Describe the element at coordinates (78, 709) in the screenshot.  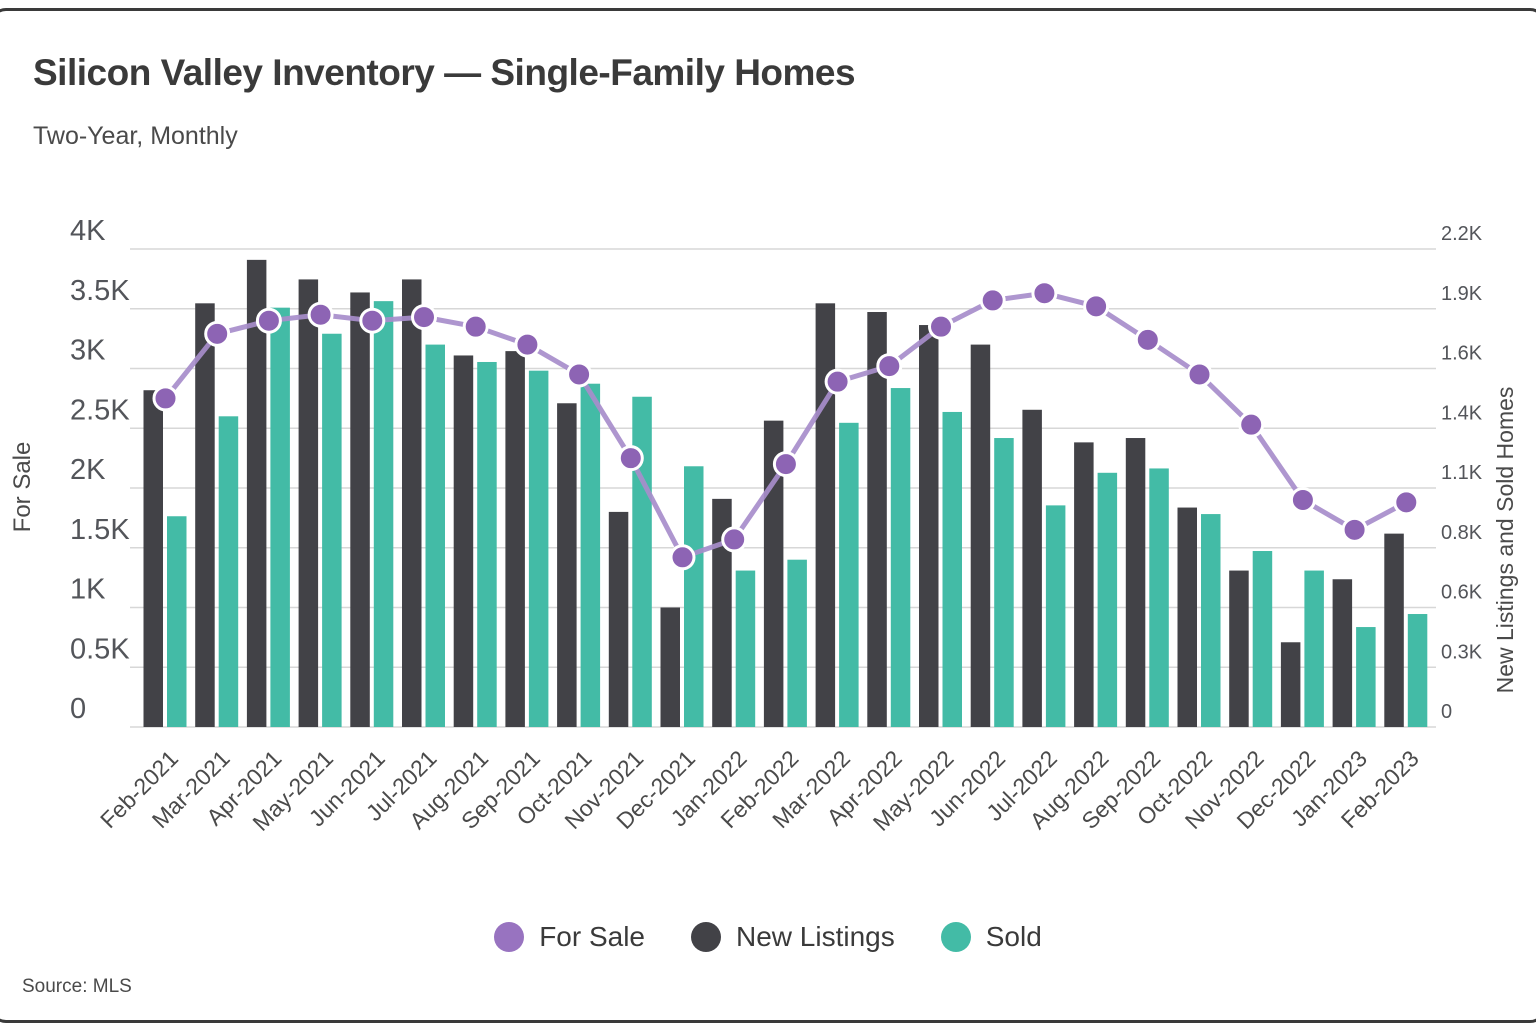
I see `y-axis-tick-left: 0` at that location.